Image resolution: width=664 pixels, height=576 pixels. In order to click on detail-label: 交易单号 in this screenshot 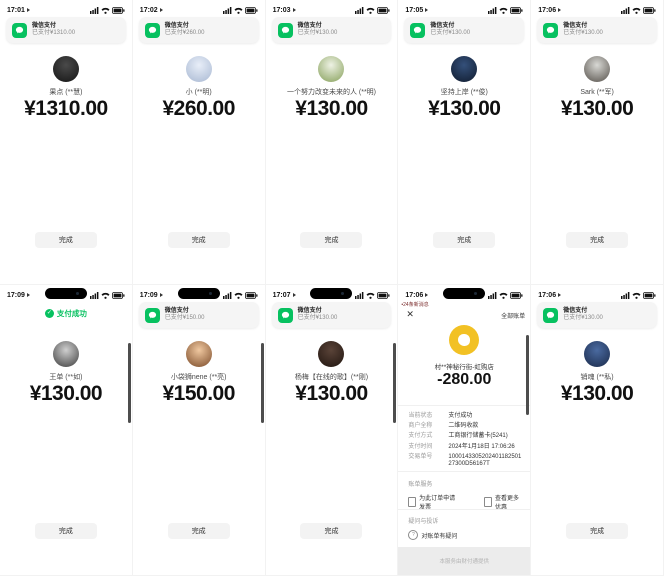, I will do `click(420, 456)`.